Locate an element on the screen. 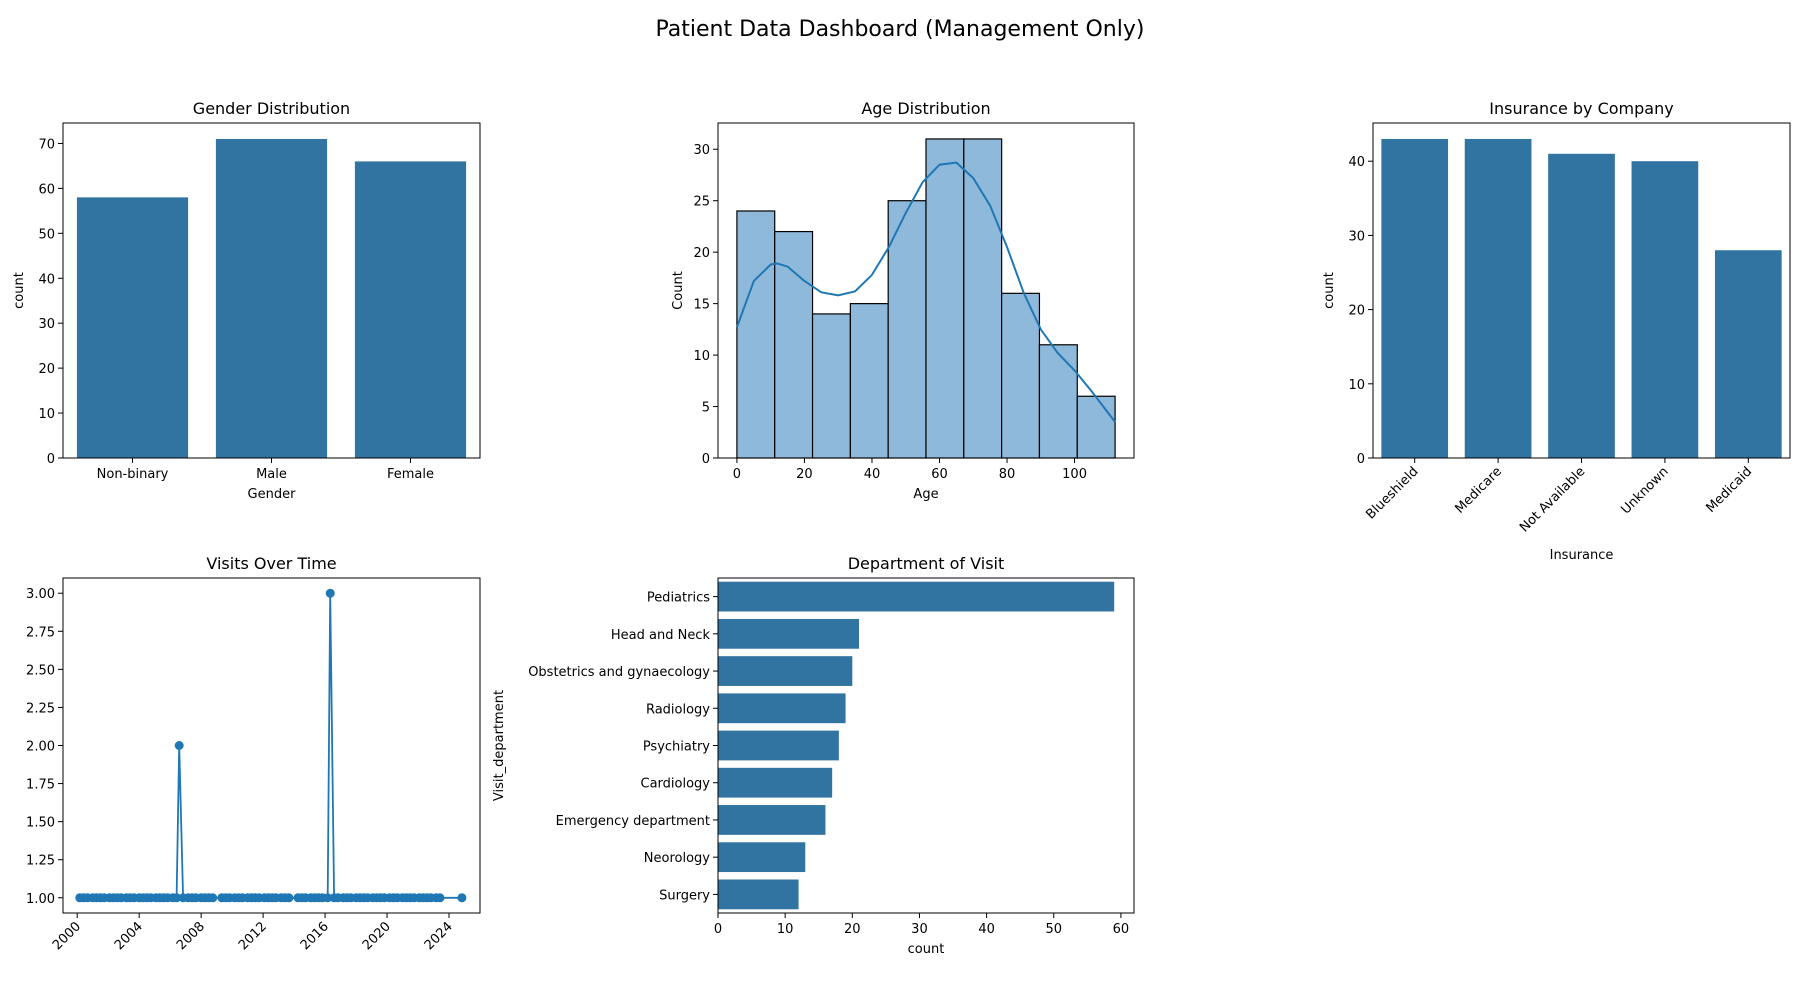 This screenshot has width=1800, height=1000. bar-radiology is located at coordinates (782, 708).